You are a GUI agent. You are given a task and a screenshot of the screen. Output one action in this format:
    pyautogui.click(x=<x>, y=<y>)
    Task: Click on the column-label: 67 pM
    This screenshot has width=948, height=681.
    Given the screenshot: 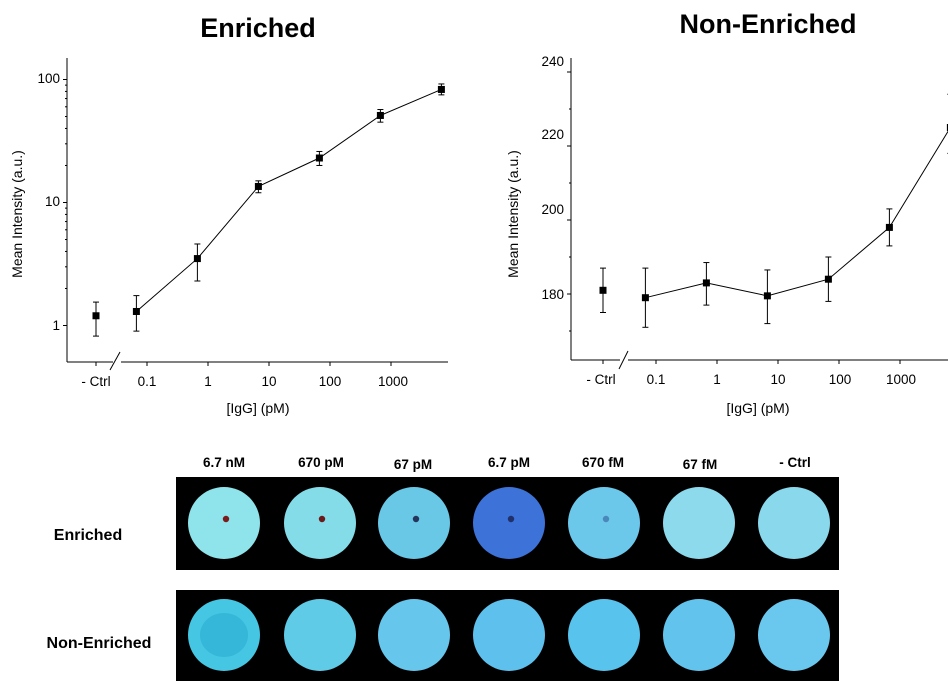 What is the action you would take?
    pyautogui.click(x=413, y=464)
    